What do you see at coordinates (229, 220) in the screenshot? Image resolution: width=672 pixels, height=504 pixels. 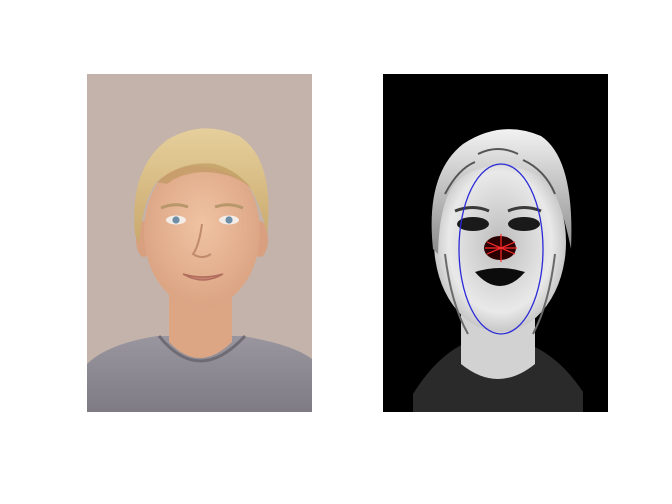 I see `right-iris` at bounding box center [229, 220].